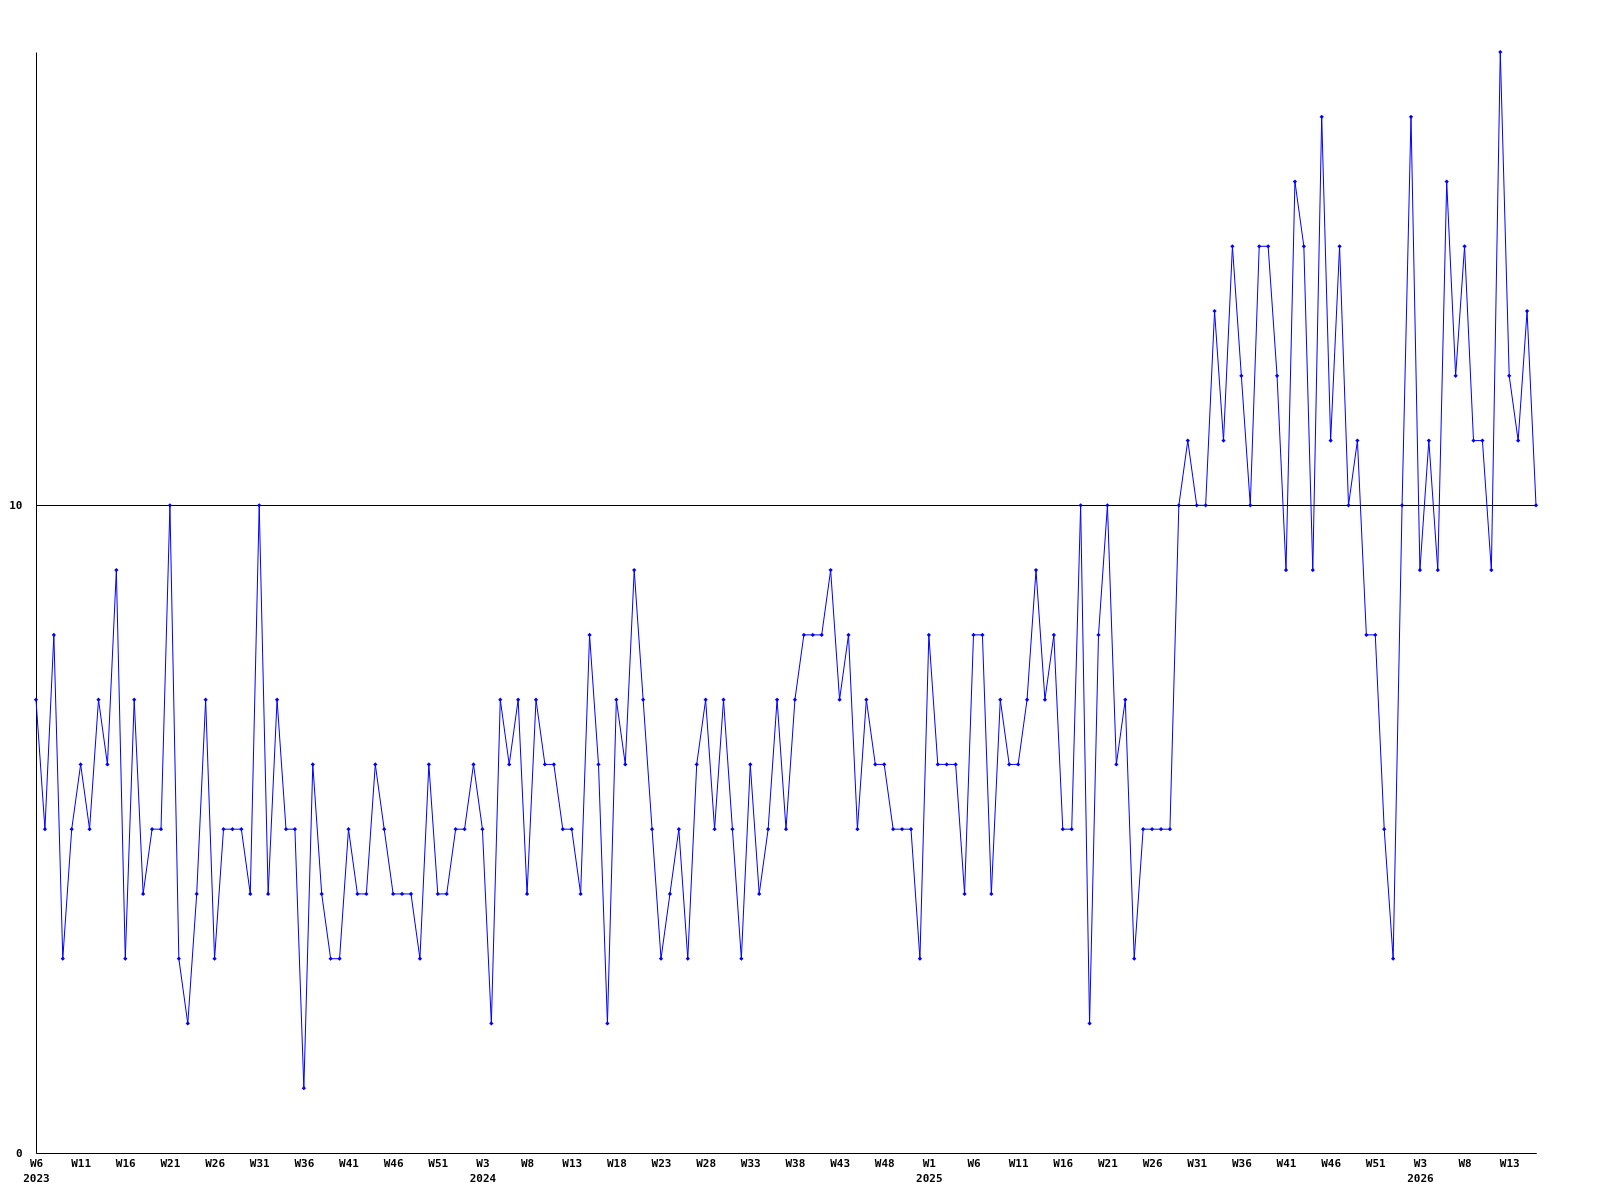  I want to click on x-tick-label: W6, so click(974, 1163).